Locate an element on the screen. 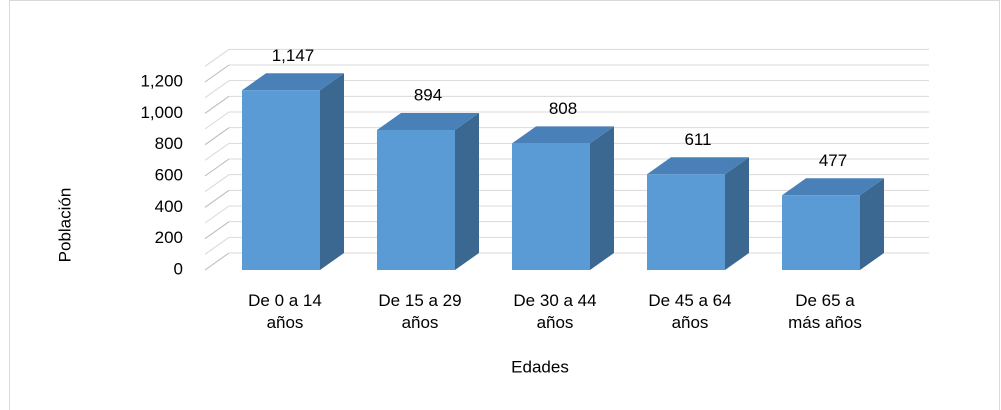  x-tick-label: De 65 a más años is located at coordinates (825, 311).